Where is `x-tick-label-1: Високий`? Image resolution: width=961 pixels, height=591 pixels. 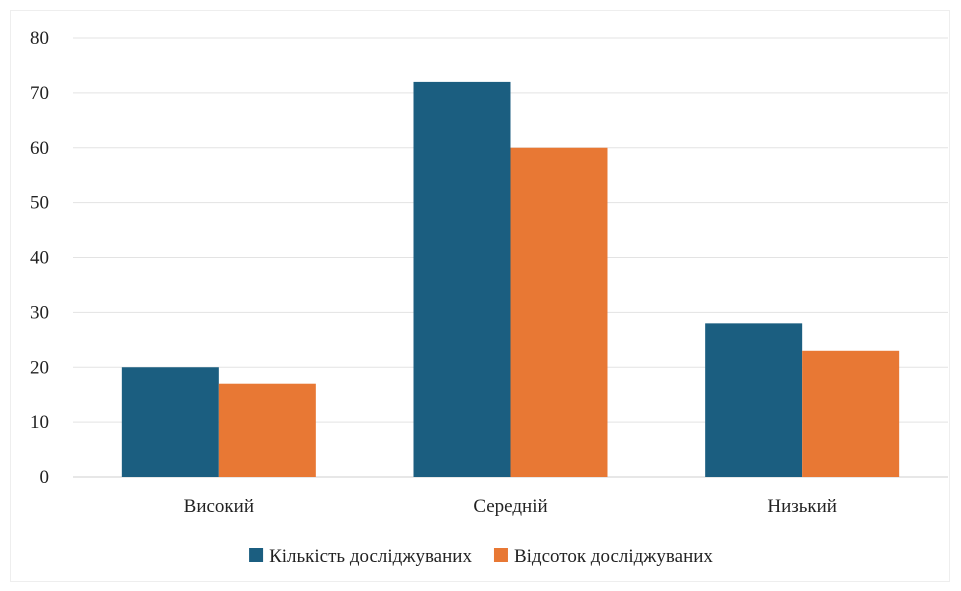
x-tick-label-1: Високий is located at coordinates (219, 506).